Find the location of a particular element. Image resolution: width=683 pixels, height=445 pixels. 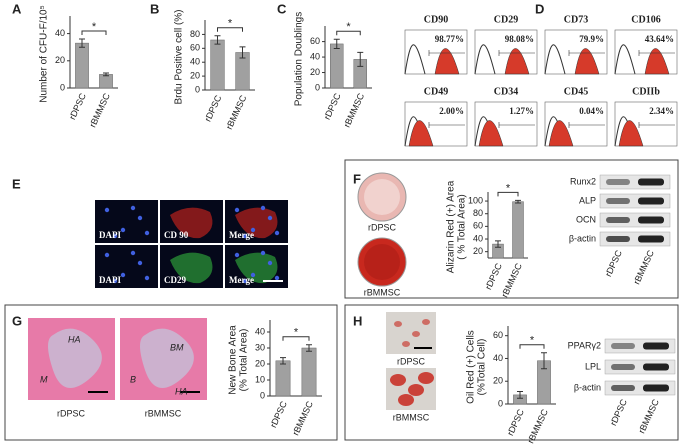

y-axis-label: Alizarin Red (+) Area is located at coordinates (451, 226).